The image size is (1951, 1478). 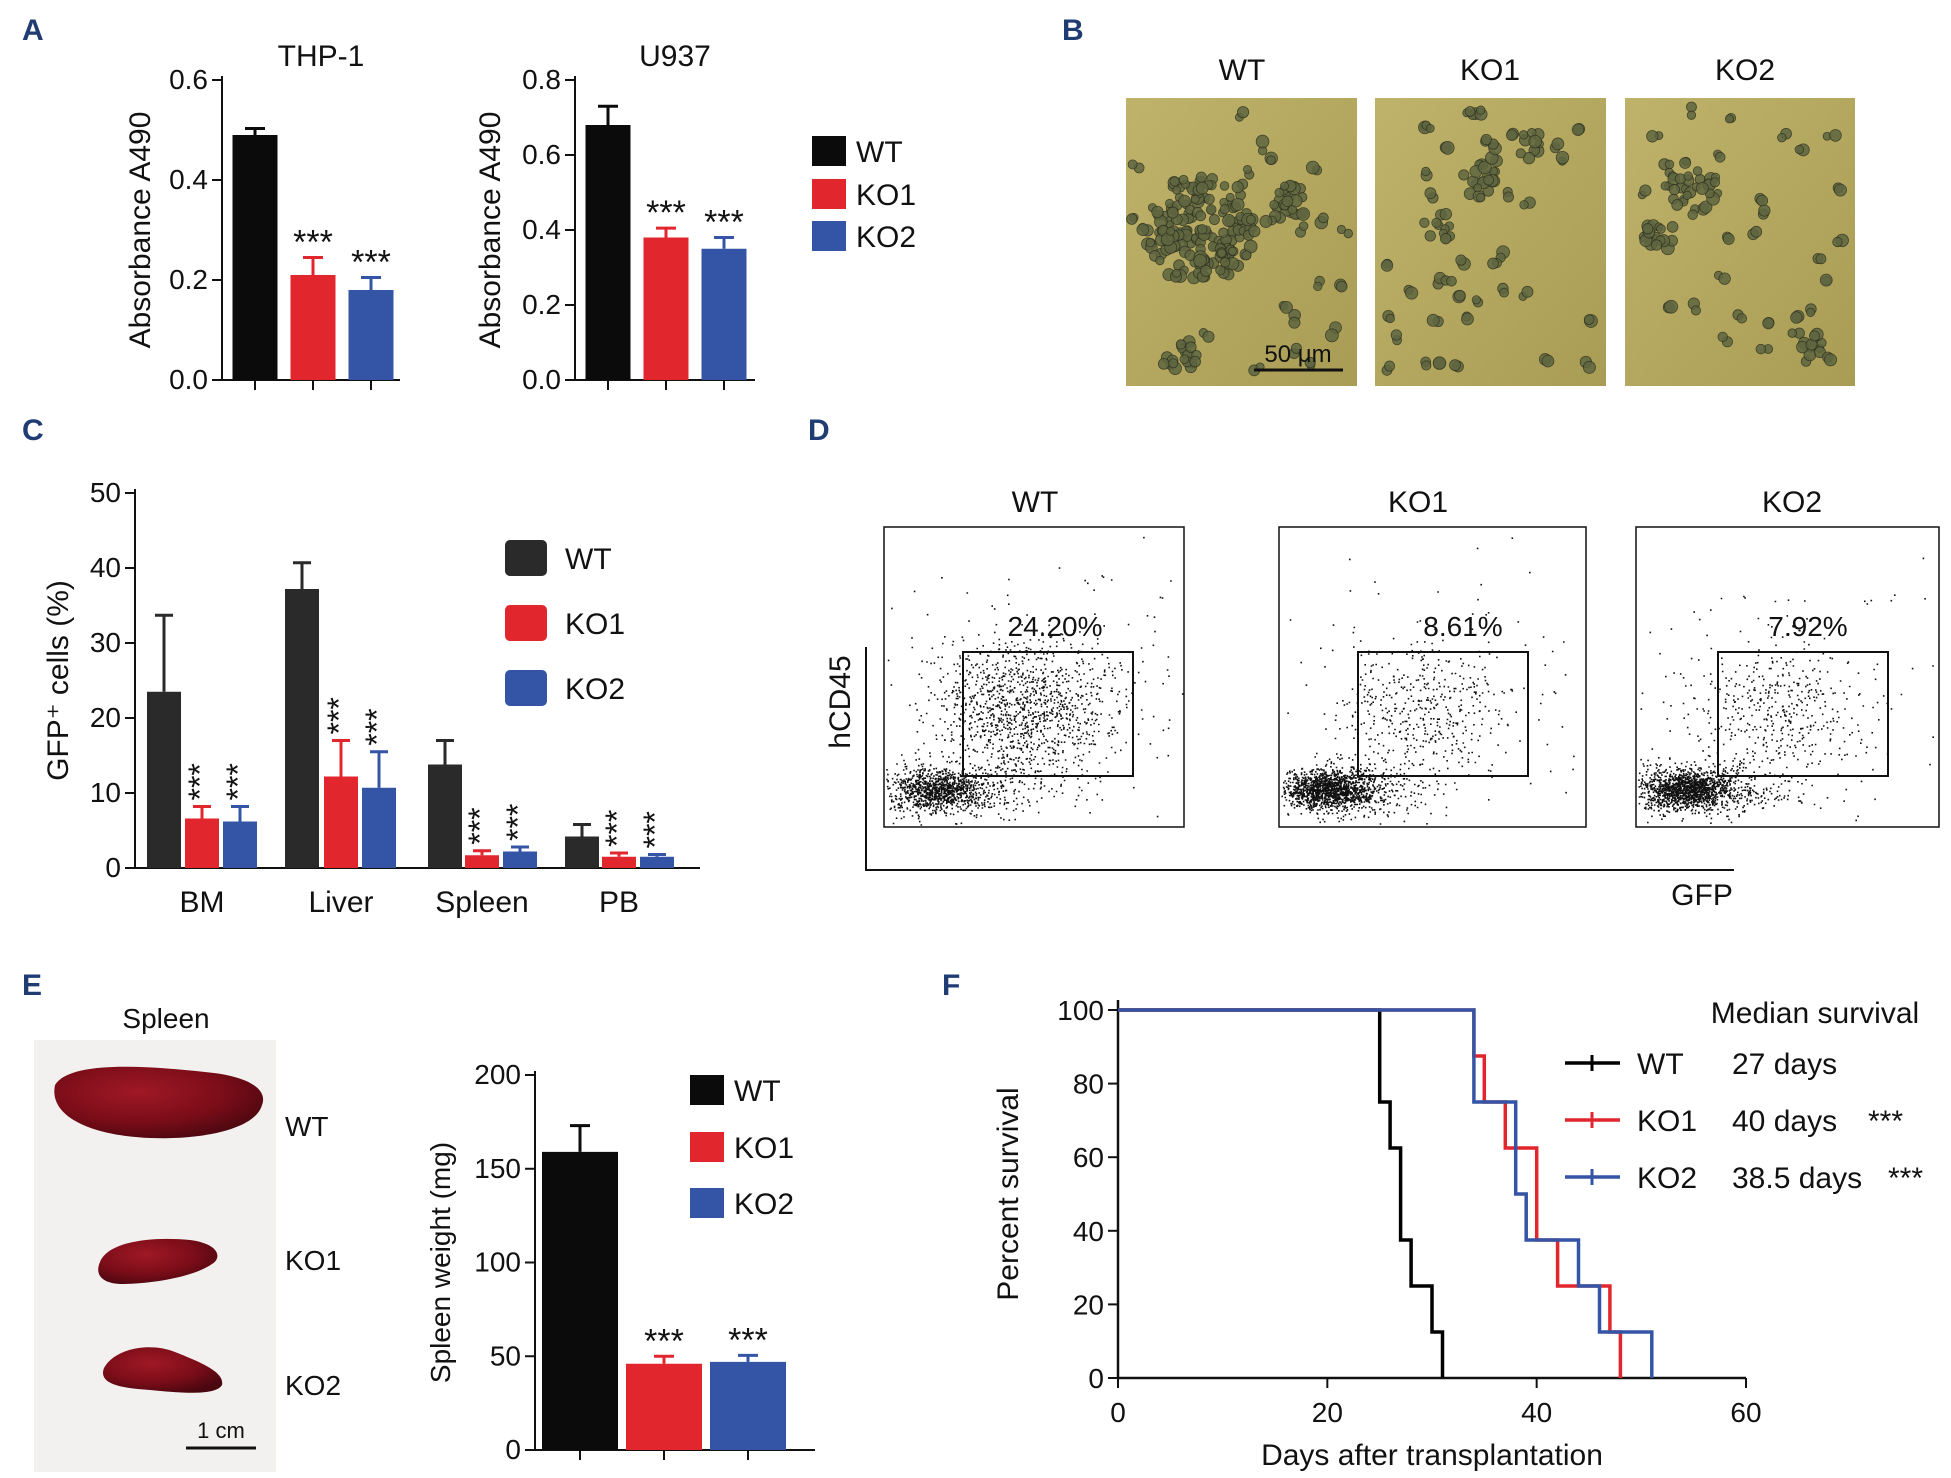 What do you see at coordinates (1242, 70) in the screenshot?
I see `micro-title-wt: WT` at bounding box center [1242, 70].